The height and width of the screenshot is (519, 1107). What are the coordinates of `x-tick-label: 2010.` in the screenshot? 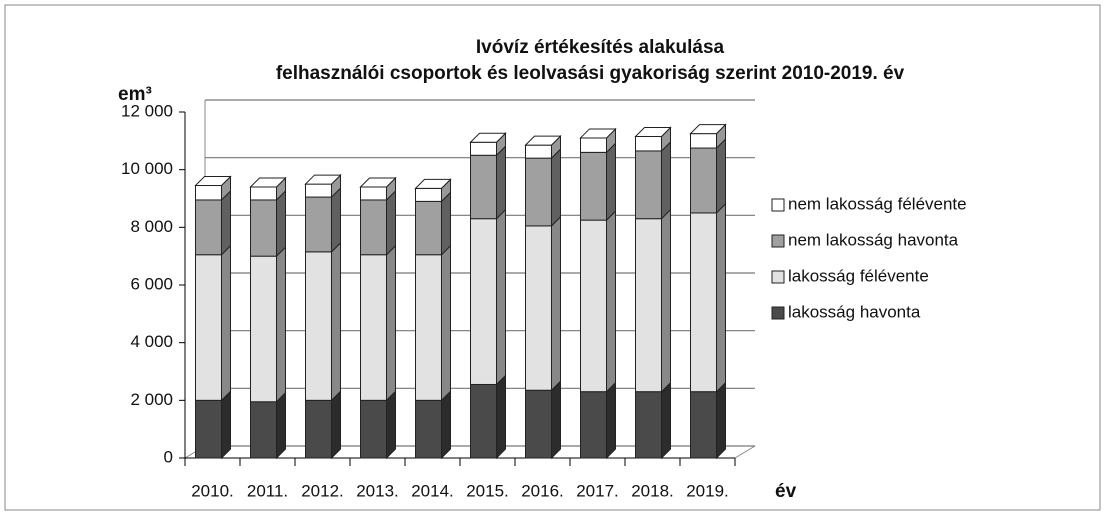 It's located at (212, 490).